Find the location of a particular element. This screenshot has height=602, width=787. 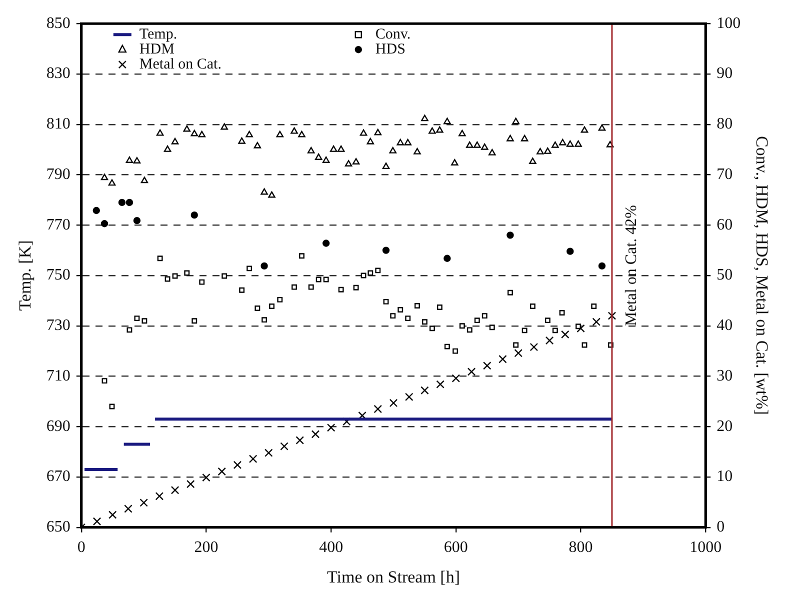

y2-tick-label: 30 is located at coordinates (724, 375).